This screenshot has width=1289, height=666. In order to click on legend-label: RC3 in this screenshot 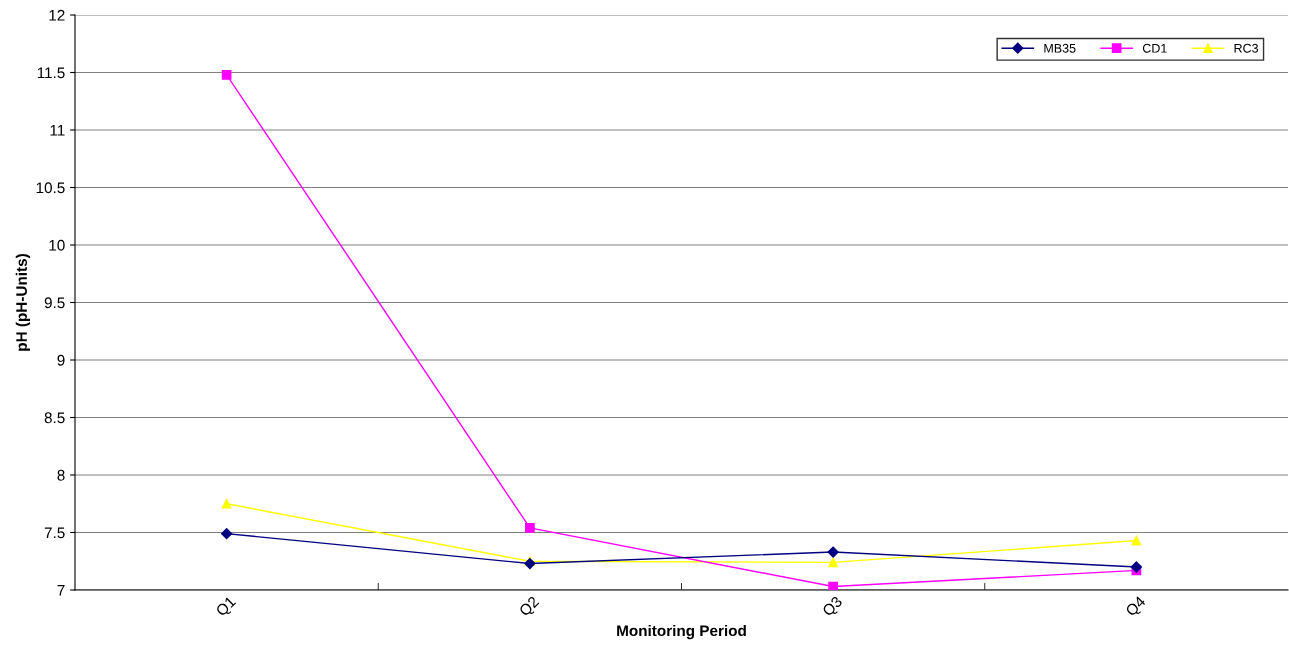, I will do `click(1246, 48)`.